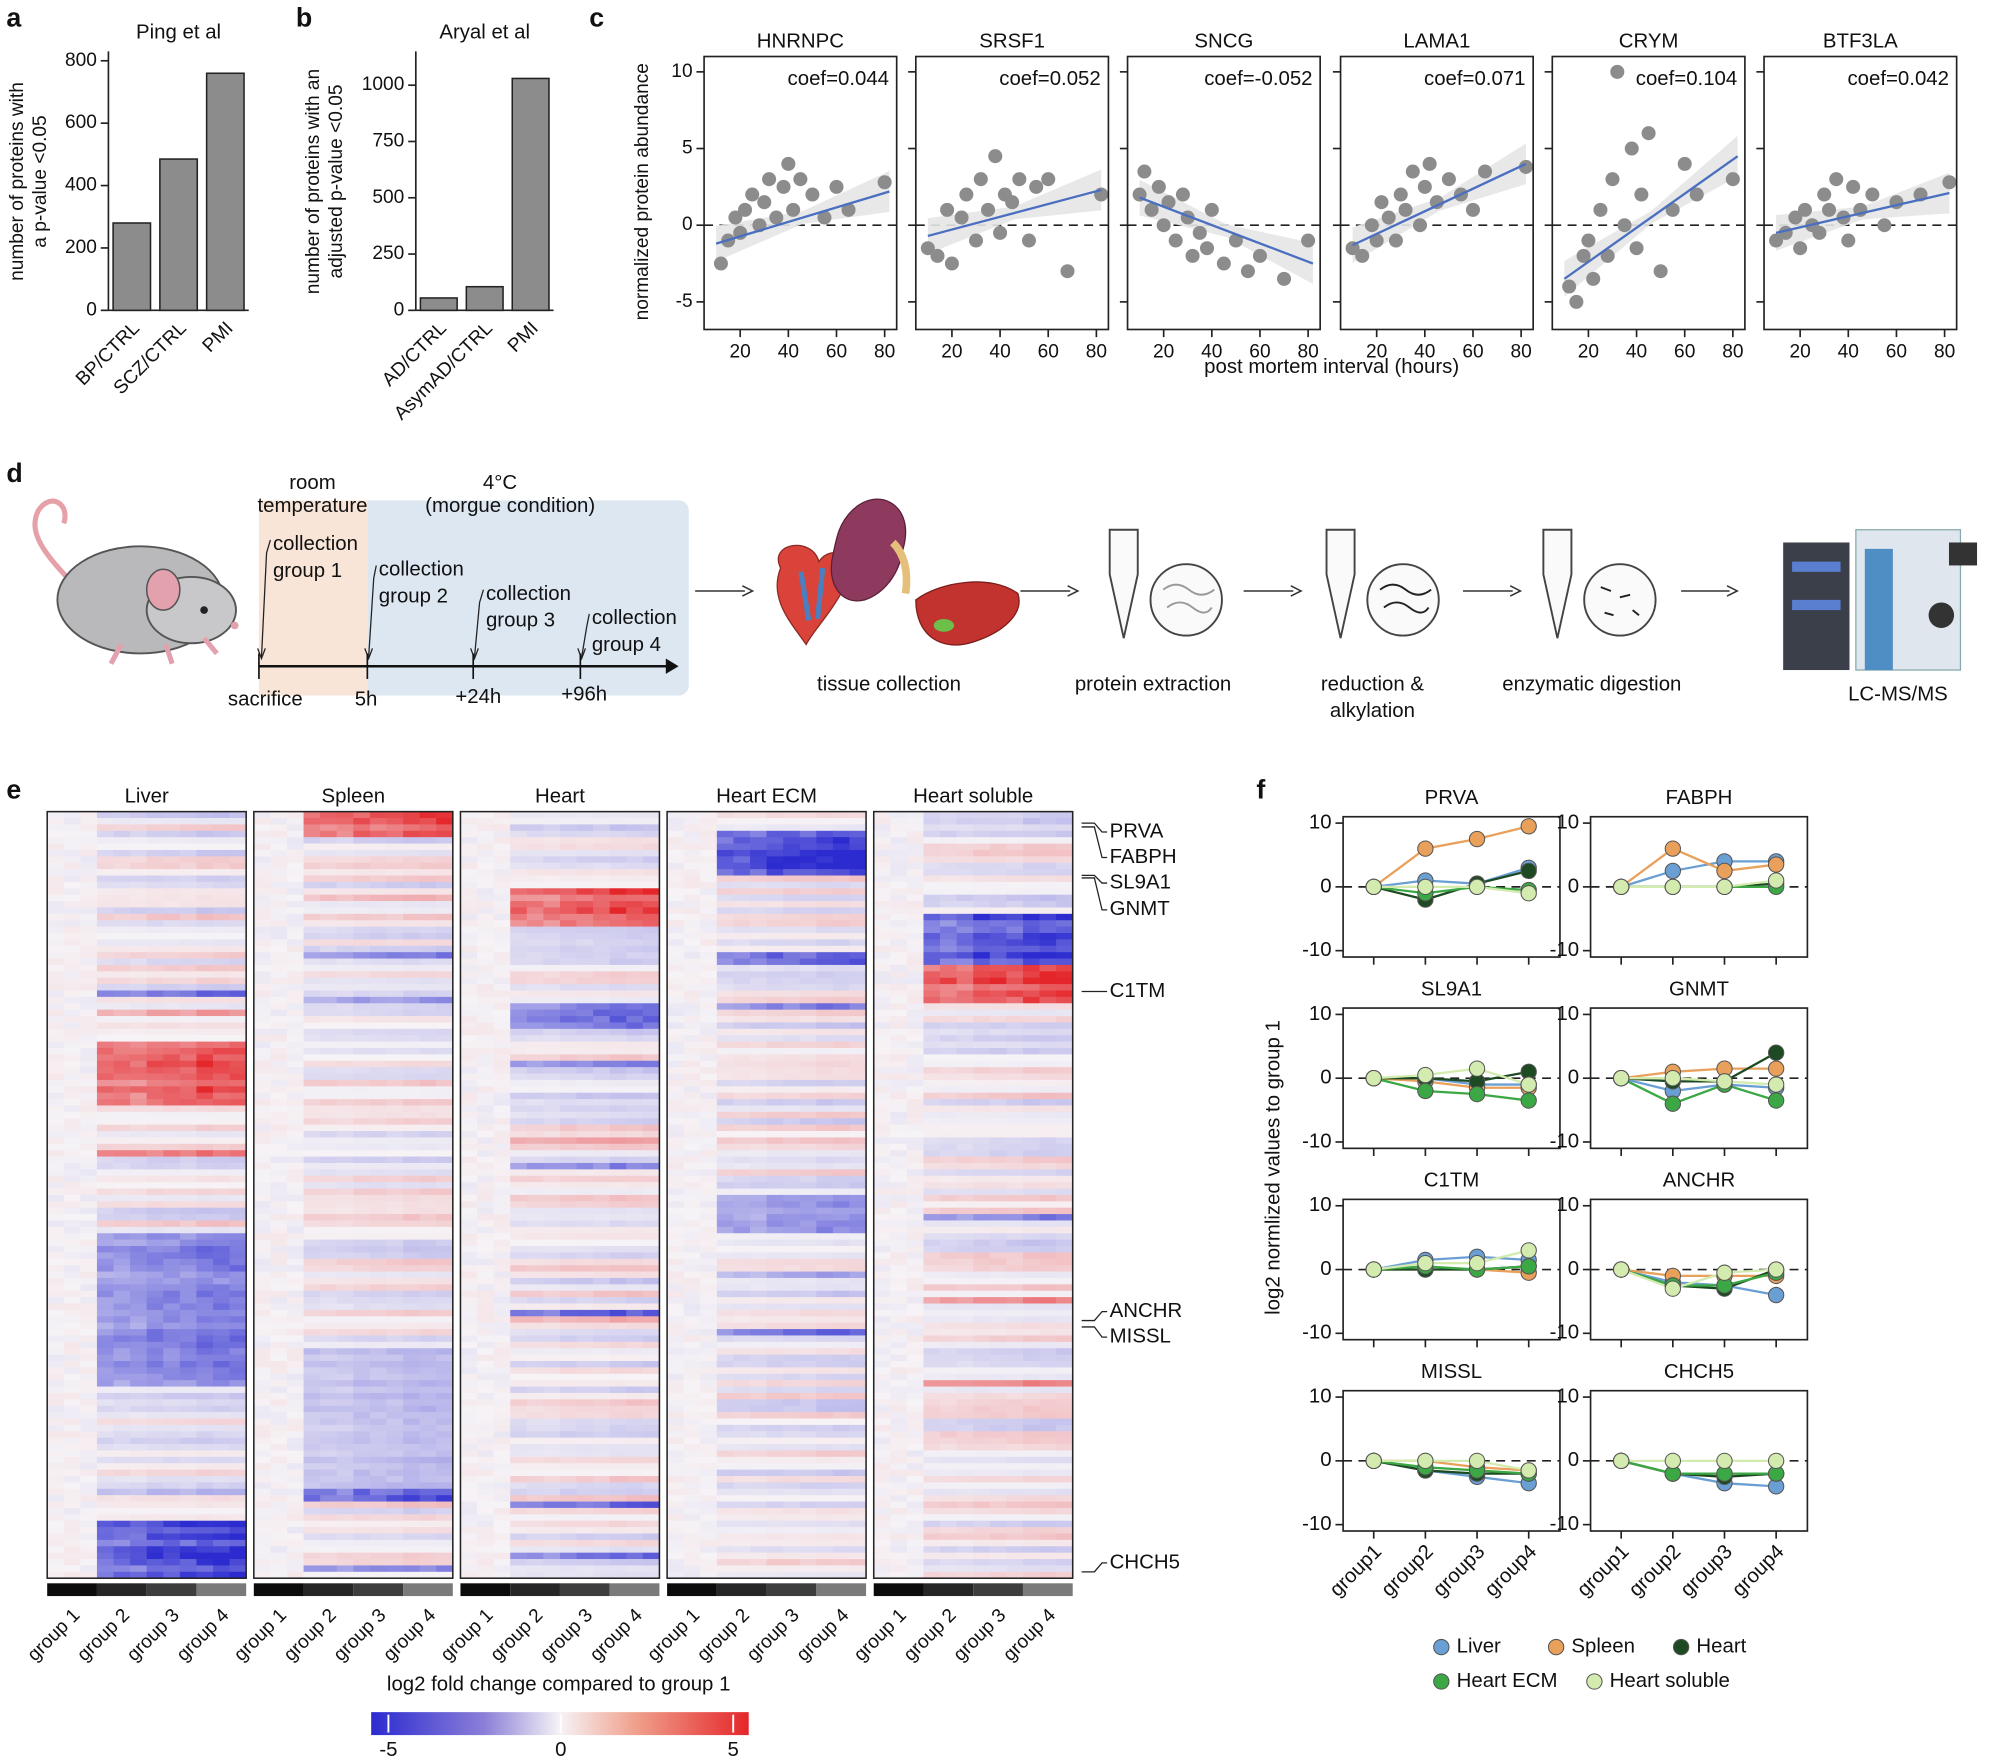 The height and width of the screenshot is (1761, 2000). I want to click on cold-phase, so click(528, 598).